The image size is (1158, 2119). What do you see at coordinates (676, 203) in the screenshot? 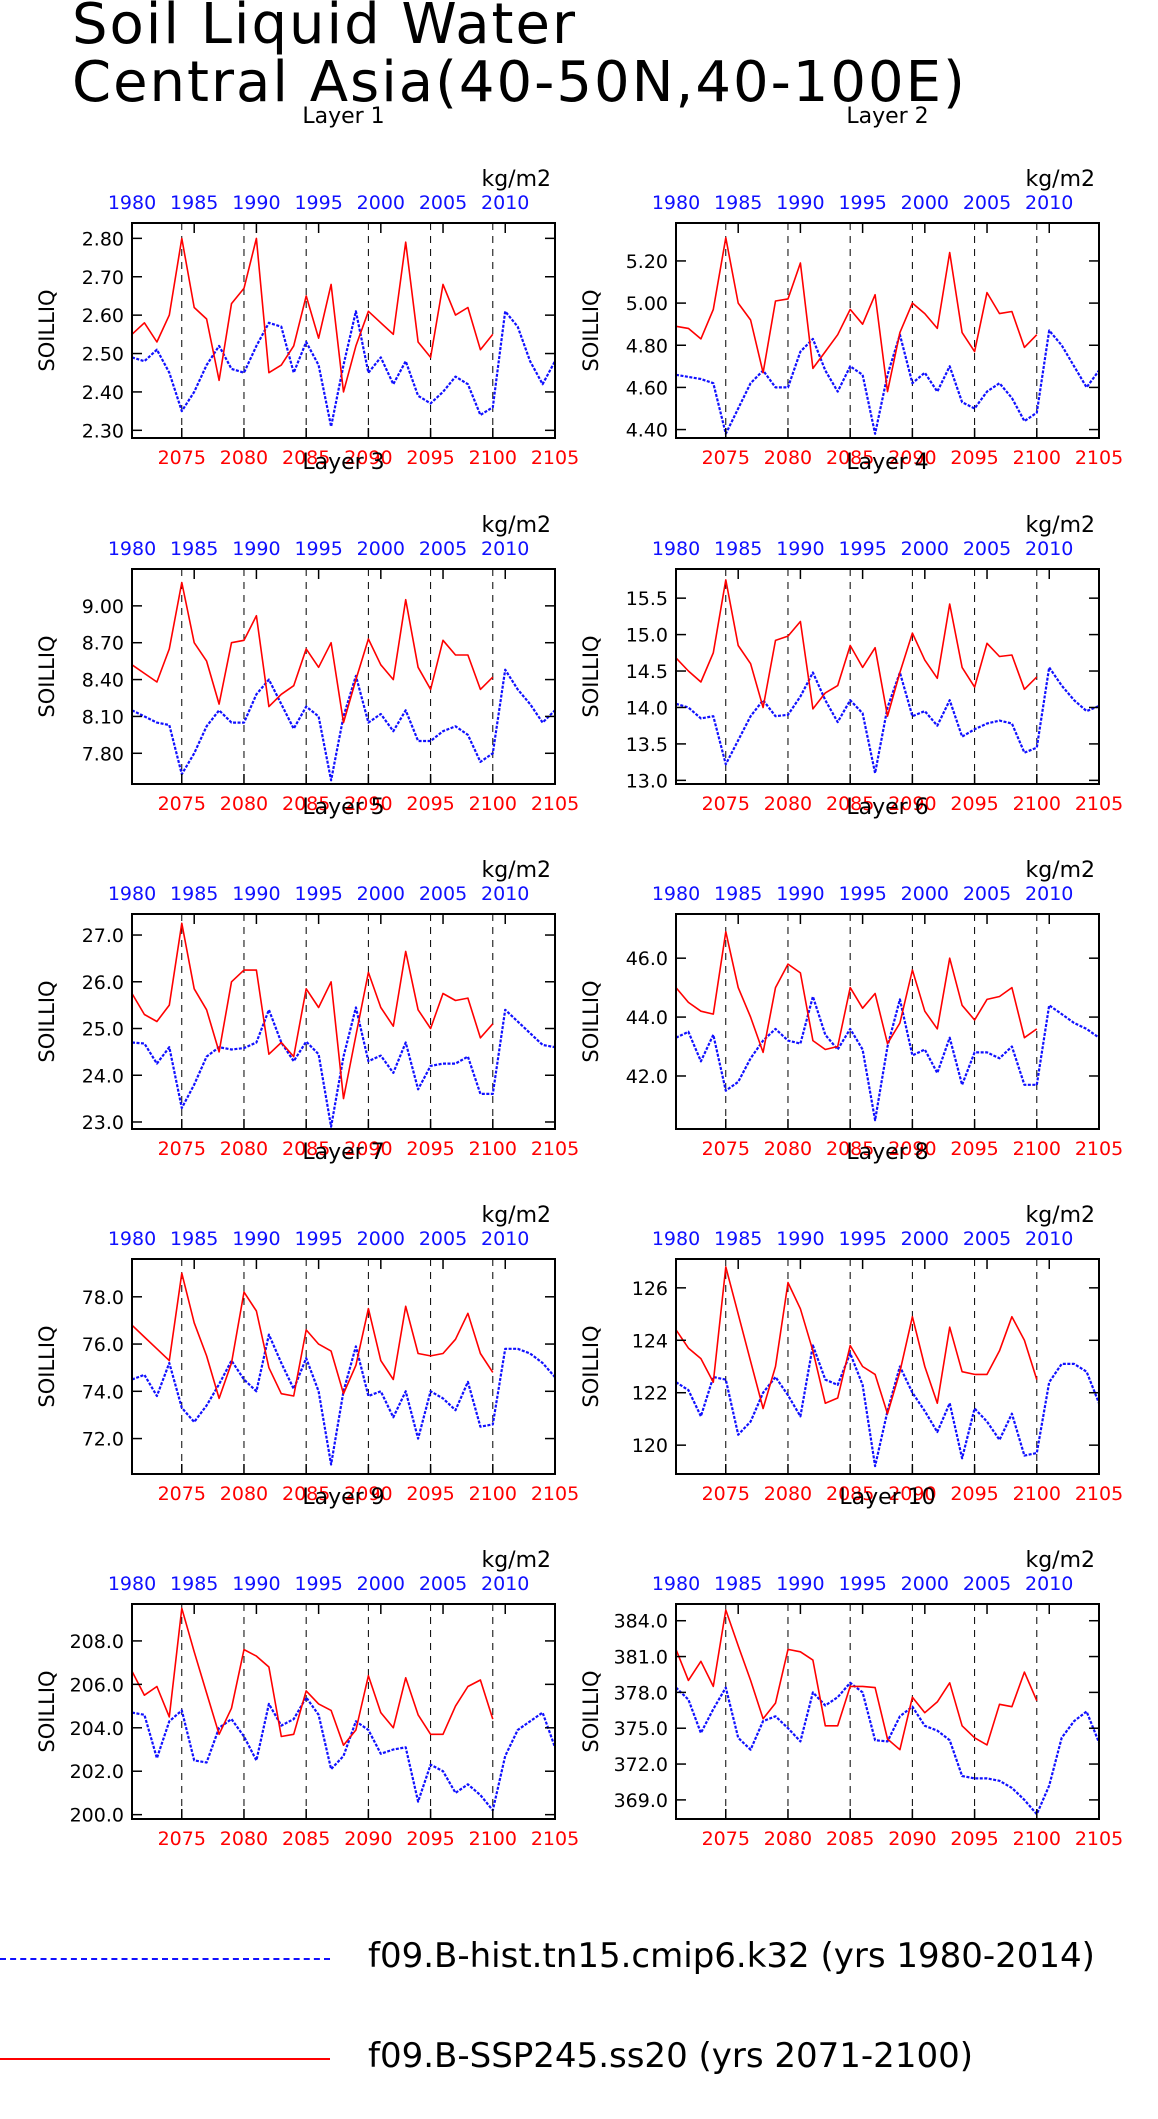
I see `panel-2-xtick-label-top: 1980` at bounding box center [676, 203].